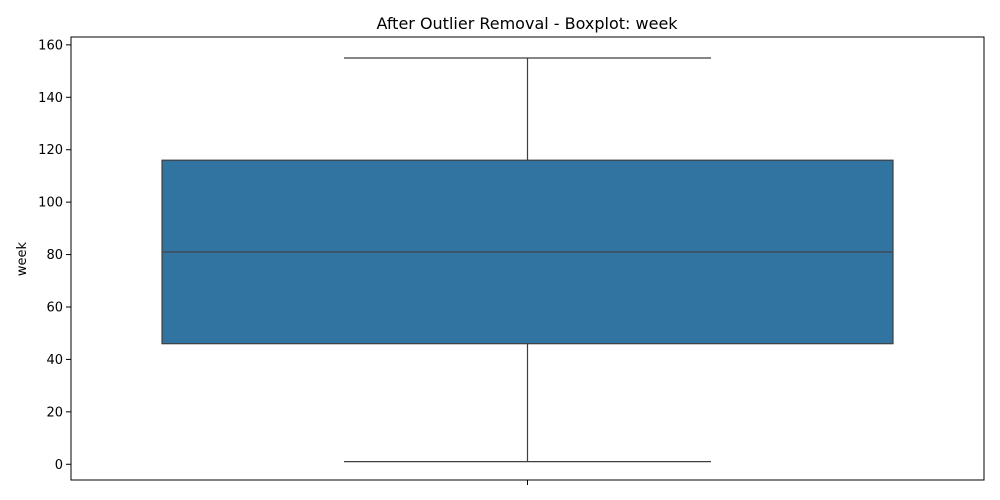 The height and width of the screenshot is (500, 1000). What do you see at coordinates (54, 412) in the screenshot?
I see `y-tick-label: 20` at bounding box center [54, 412].